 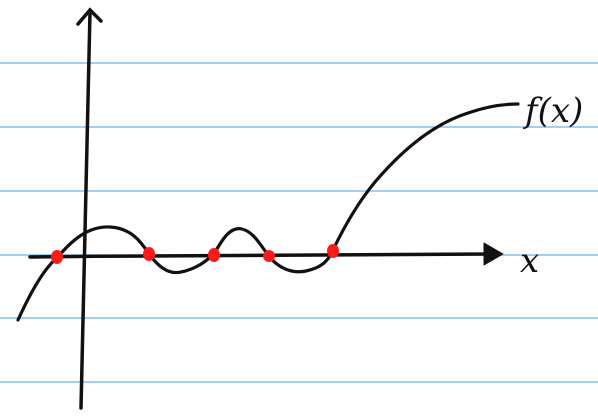 I want to click on function-label: f(x), so click(x=552, y=111).